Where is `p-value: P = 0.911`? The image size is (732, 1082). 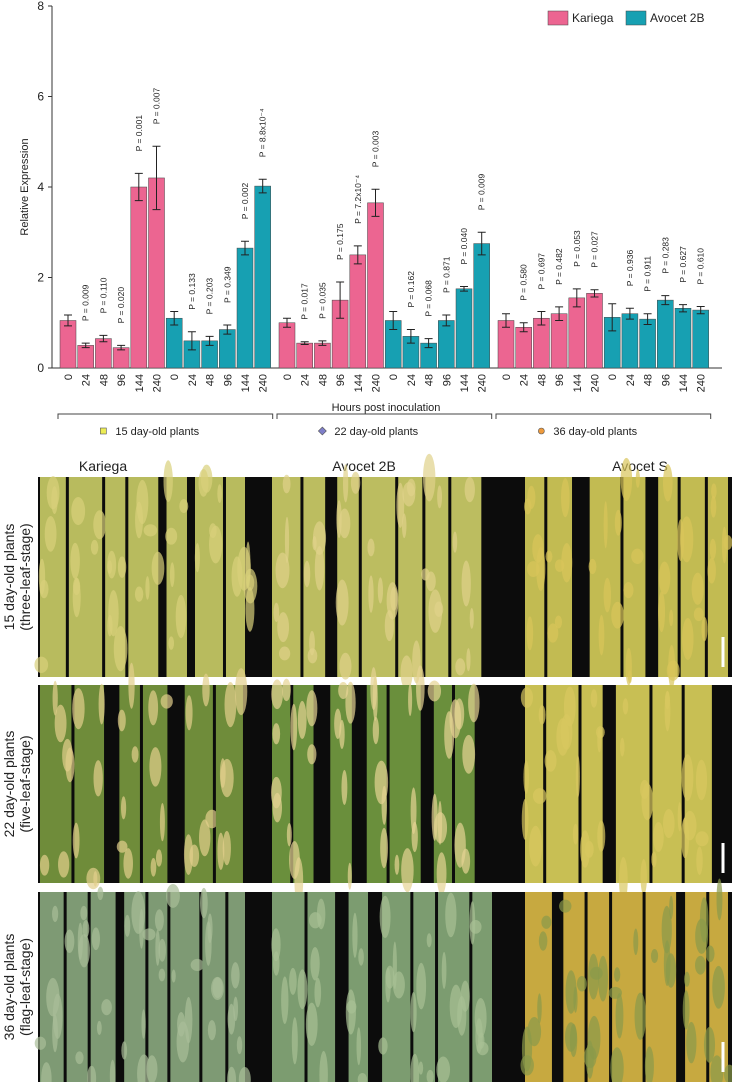 p-value: P = 0.911 is located at coordinates (648, 274).